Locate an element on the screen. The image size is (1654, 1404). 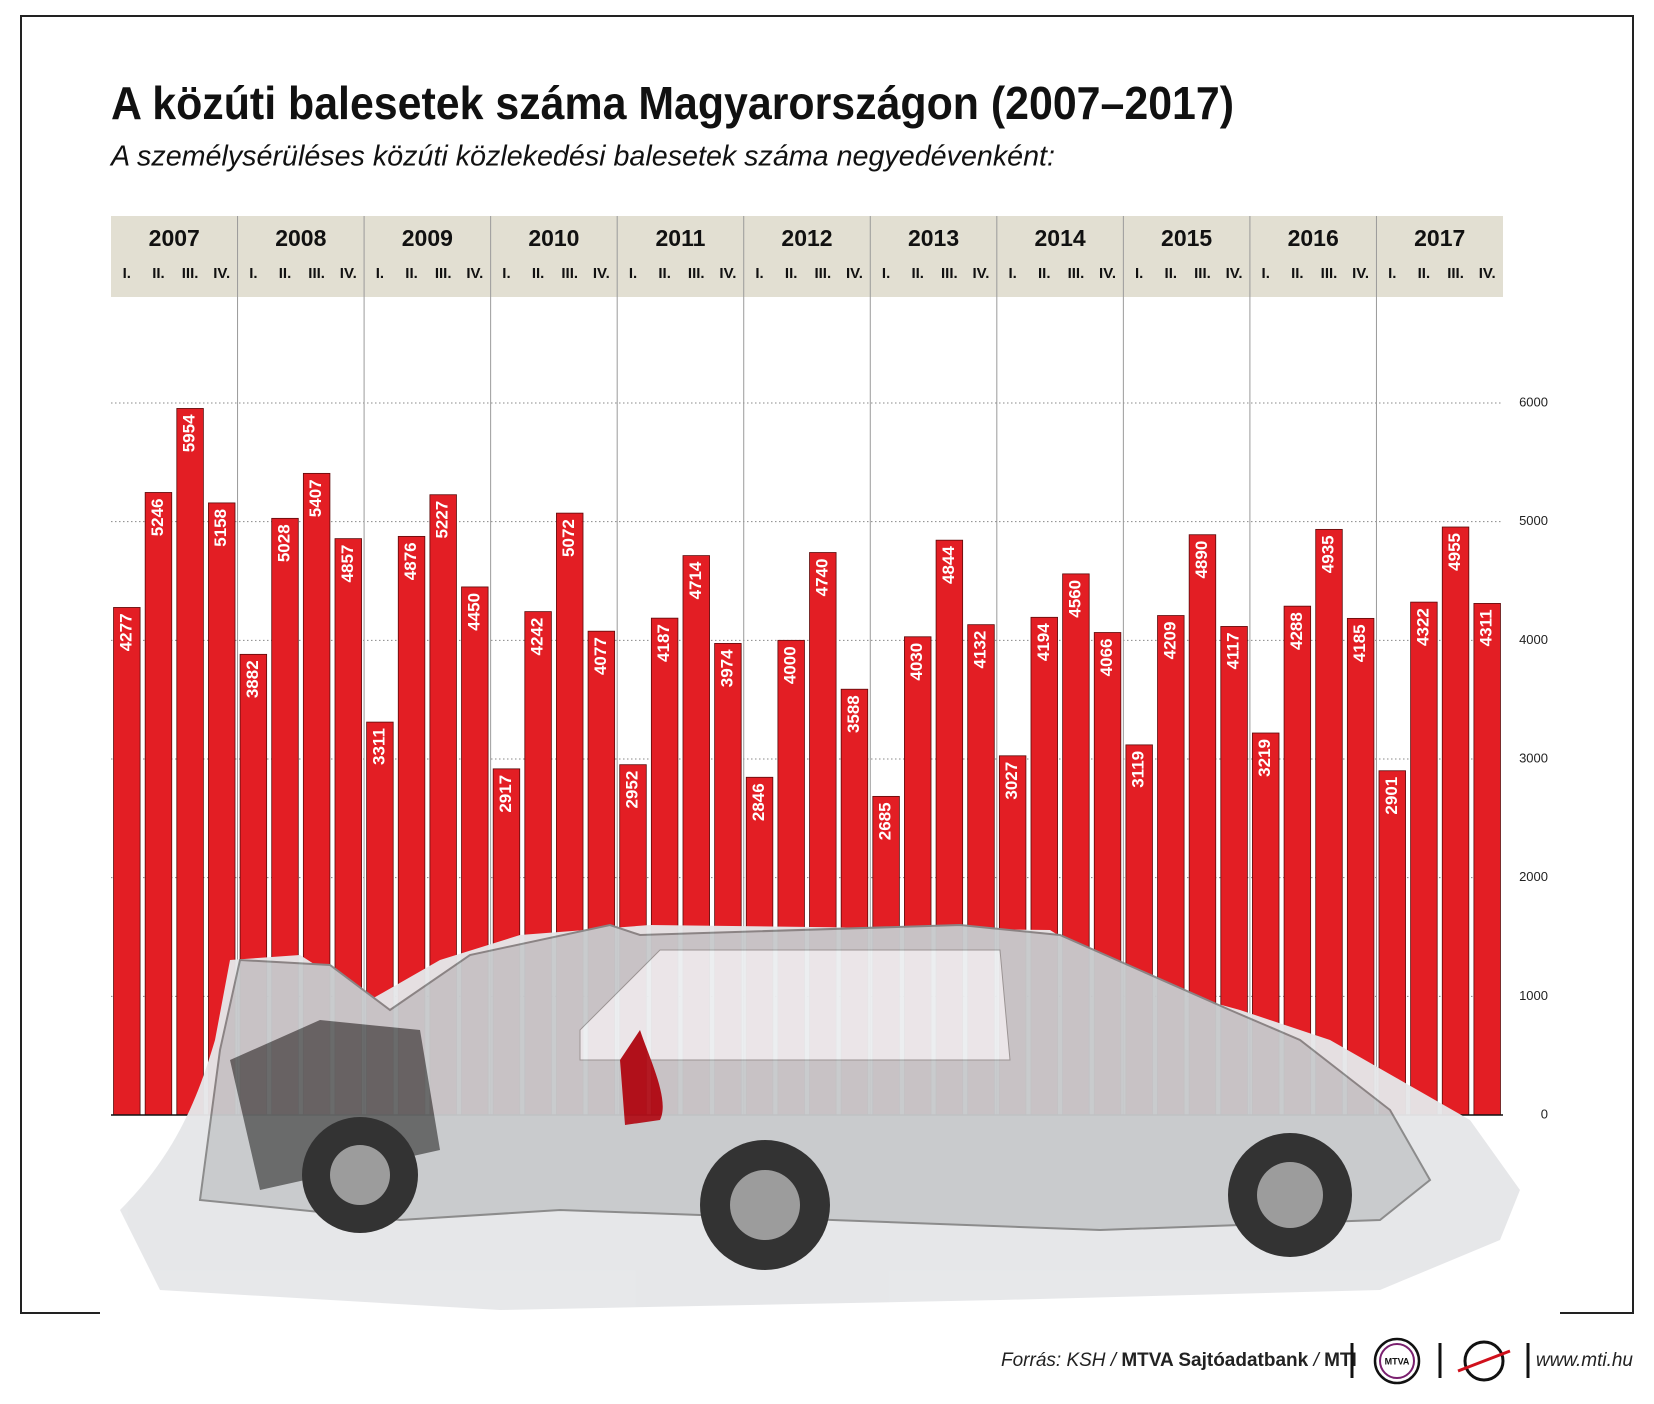
value-label: 4857 is located at coordinates (347, 564).